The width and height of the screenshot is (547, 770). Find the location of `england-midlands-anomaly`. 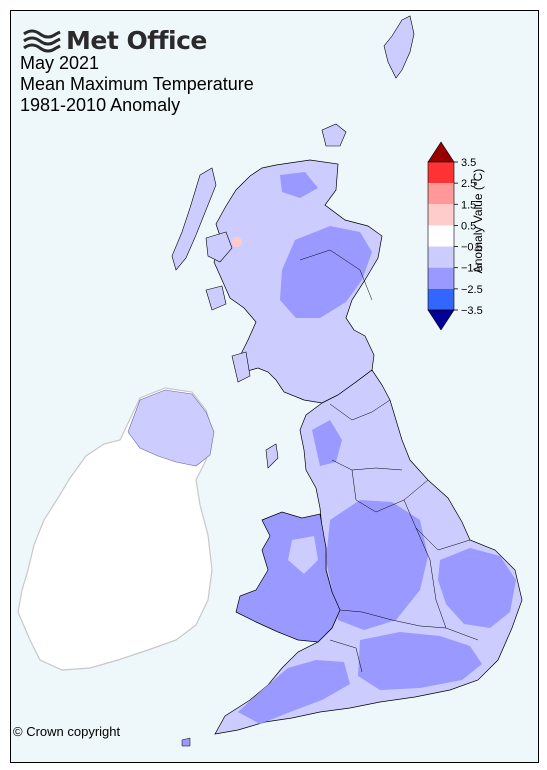

england-midlands-anomaly is located at coordinates (377, 565).